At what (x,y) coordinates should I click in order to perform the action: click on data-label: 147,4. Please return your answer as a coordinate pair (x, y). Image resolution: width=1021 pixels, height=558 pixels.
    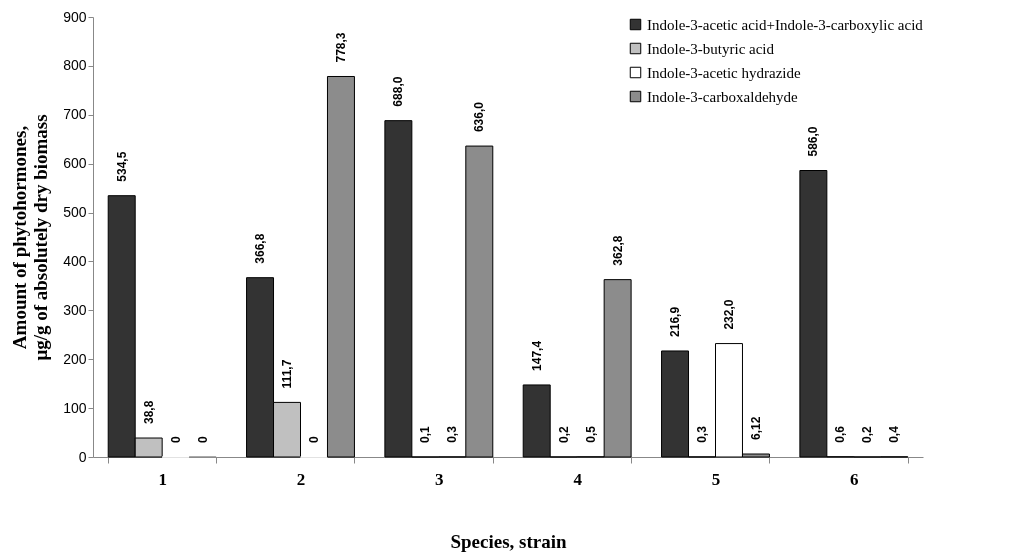
    Looking at the image, I should click on (536, 355).